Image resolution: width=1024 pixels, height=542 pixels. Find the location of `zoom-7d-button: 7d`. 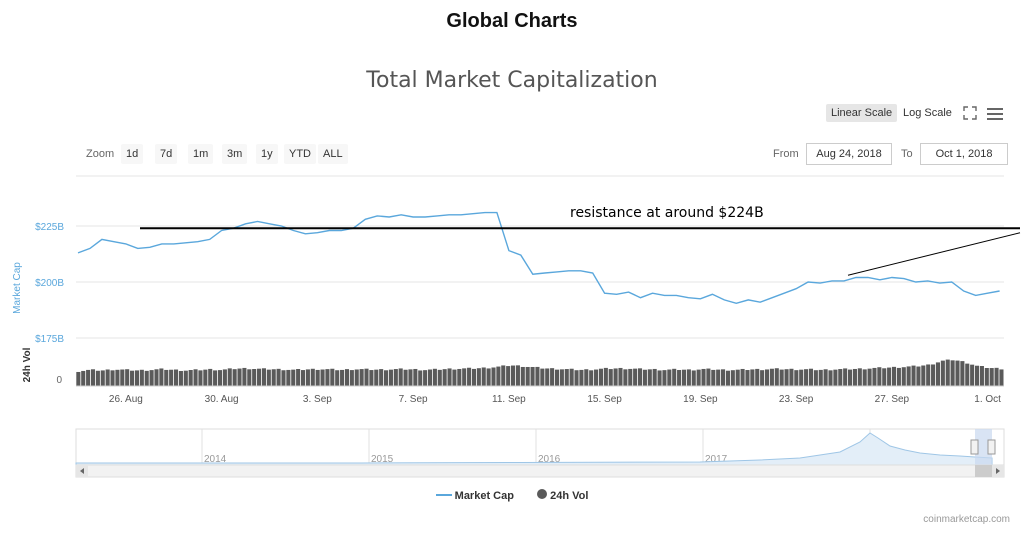

zoom-7d-button: 7d is located at coordinates (166, 154).